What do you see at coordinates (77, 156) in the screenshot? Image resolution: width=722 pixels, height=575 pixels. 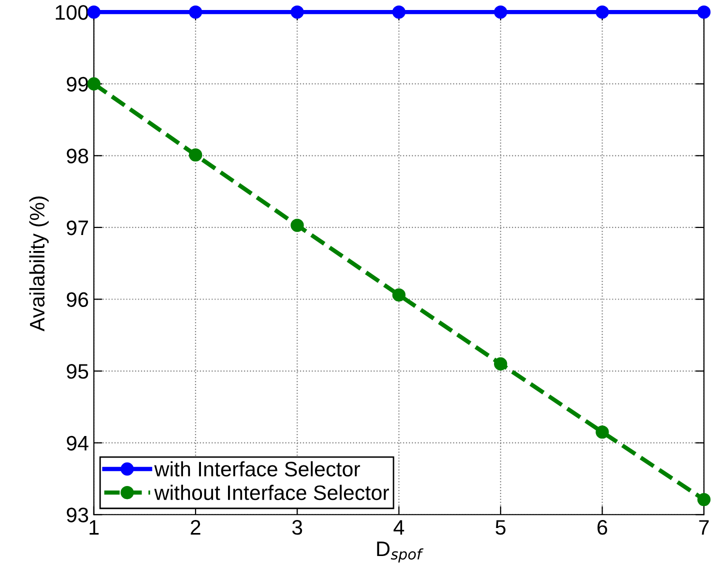 I see `y-tick-label: 98` at bounding box center [77, 156].